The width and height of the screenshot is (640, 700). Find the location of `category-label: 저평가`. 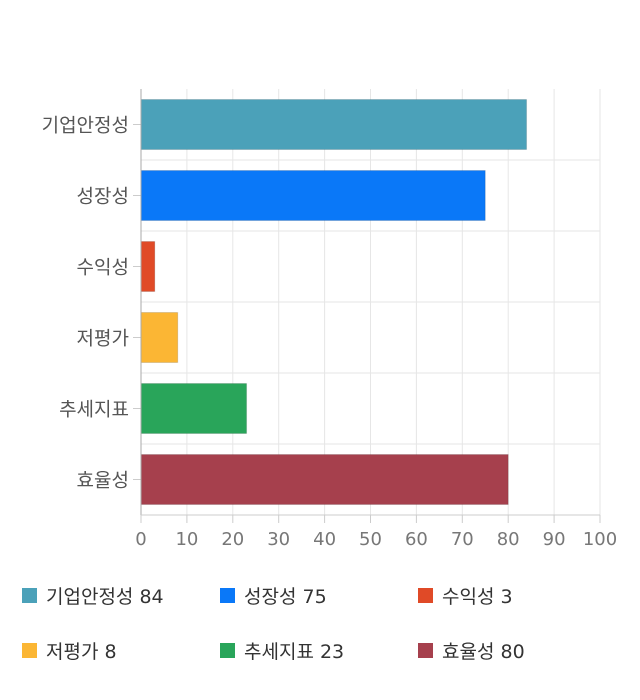

category-label: 저평가 is located at coordinates (103, 339).